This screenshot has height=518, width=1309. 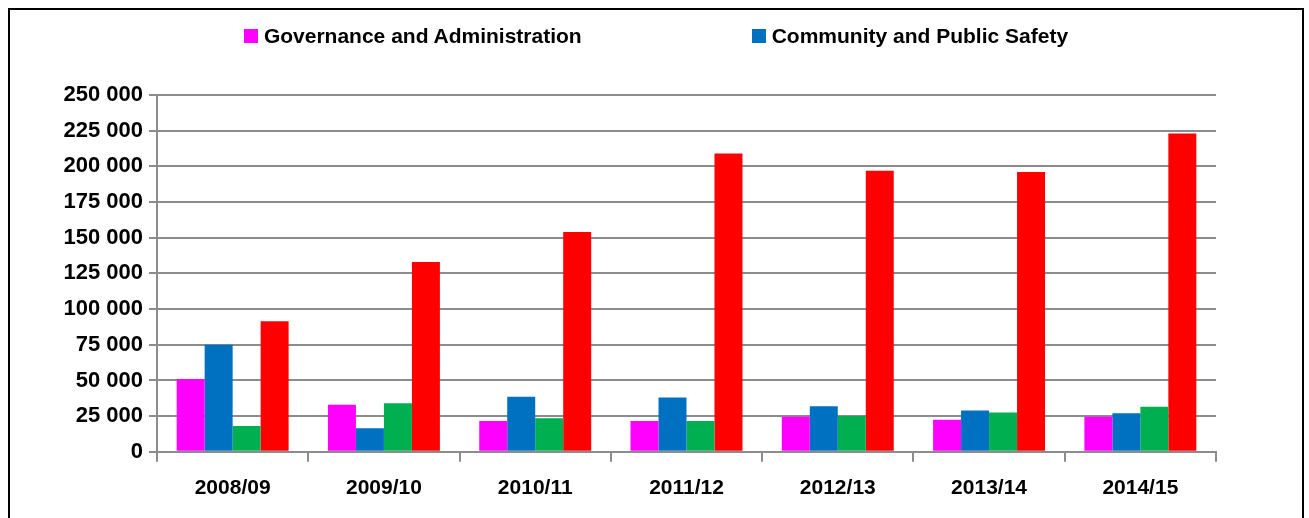 What do you see at coordinates (686, 487) in the screenshot?
I see `x-tick-label: 2011/12` at bounding box center [686, 487].